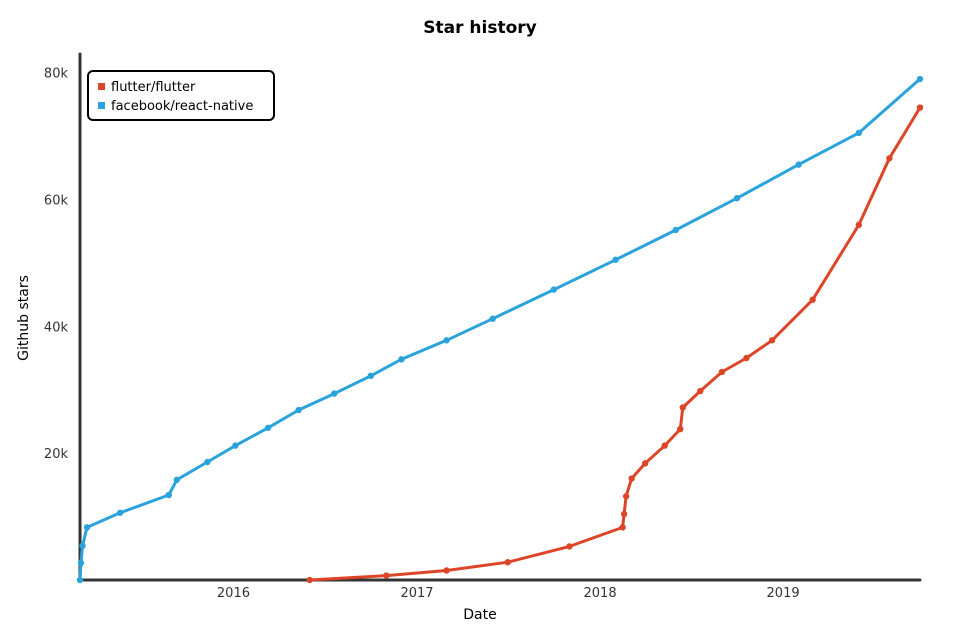 The width and height of the screenshot is (955, 636). I want to click on legend-entry: facebook/react-native, so click(182, 106).